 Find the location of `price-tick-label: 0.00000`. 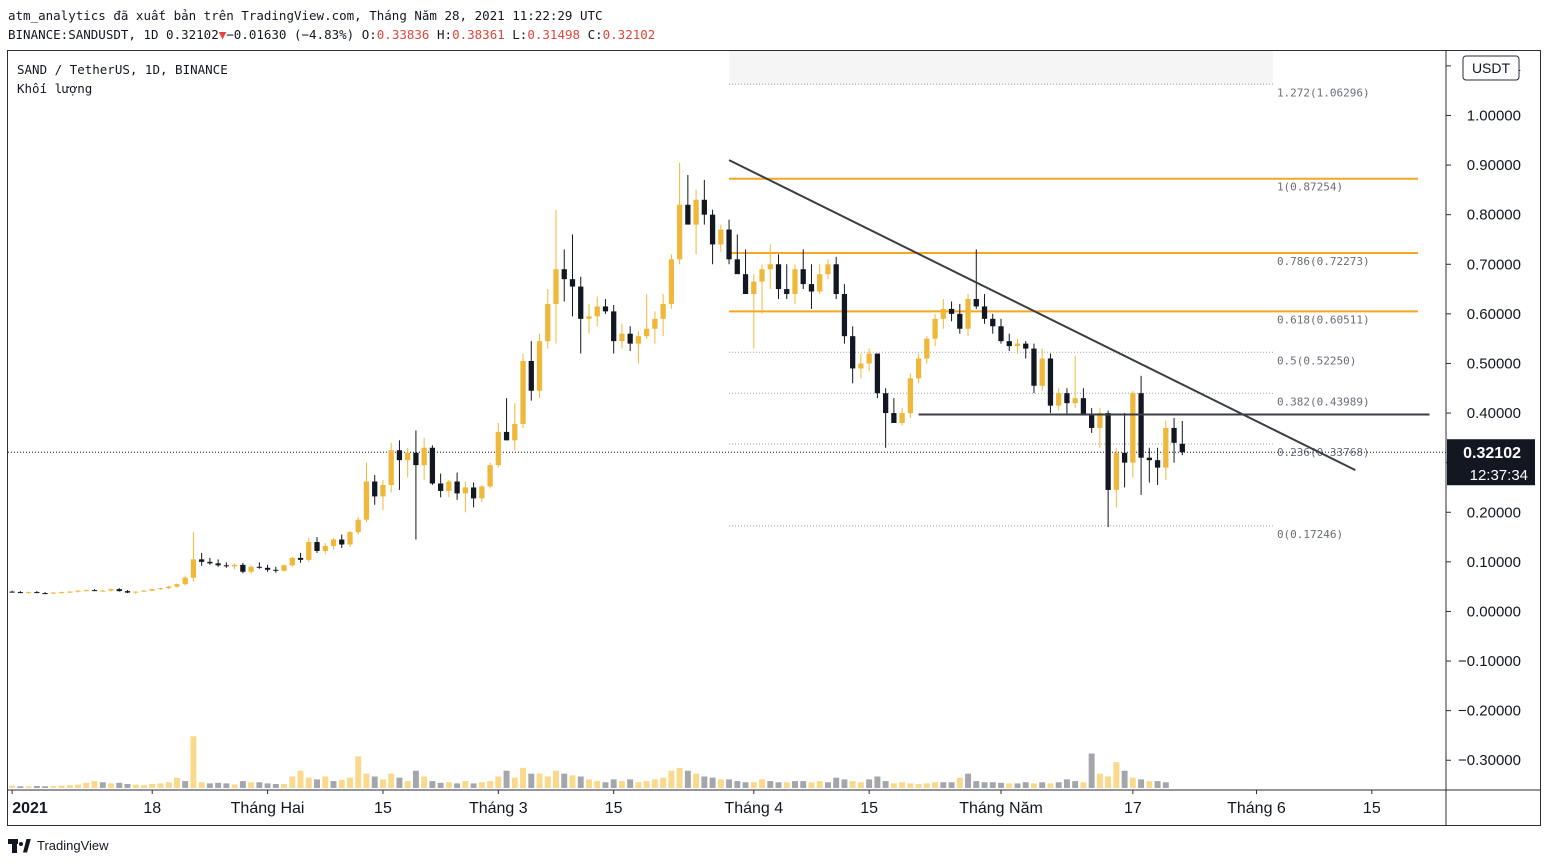

price-tick-label: 0.00000 is located at coordinates (1494, 611).